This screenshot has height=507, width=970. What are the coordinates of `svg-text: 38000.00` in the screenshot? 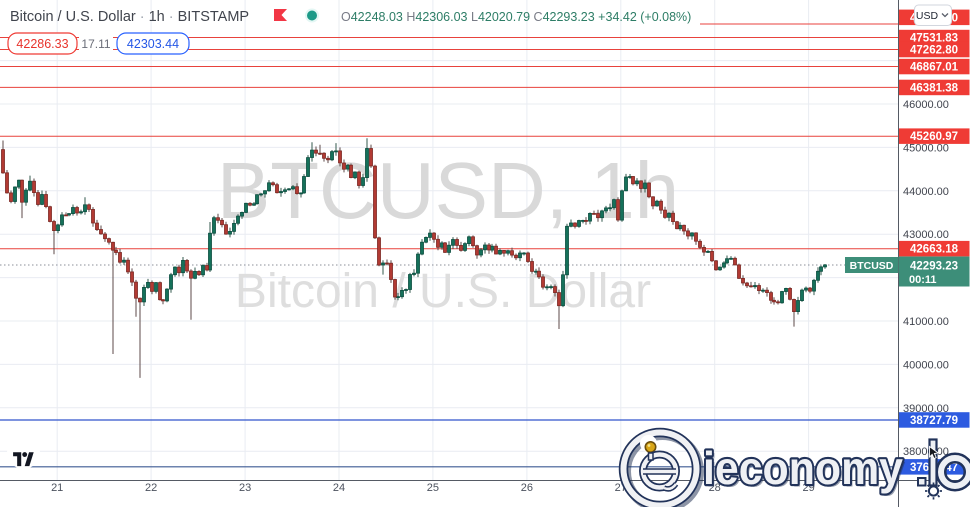 It's located at (926, 452).